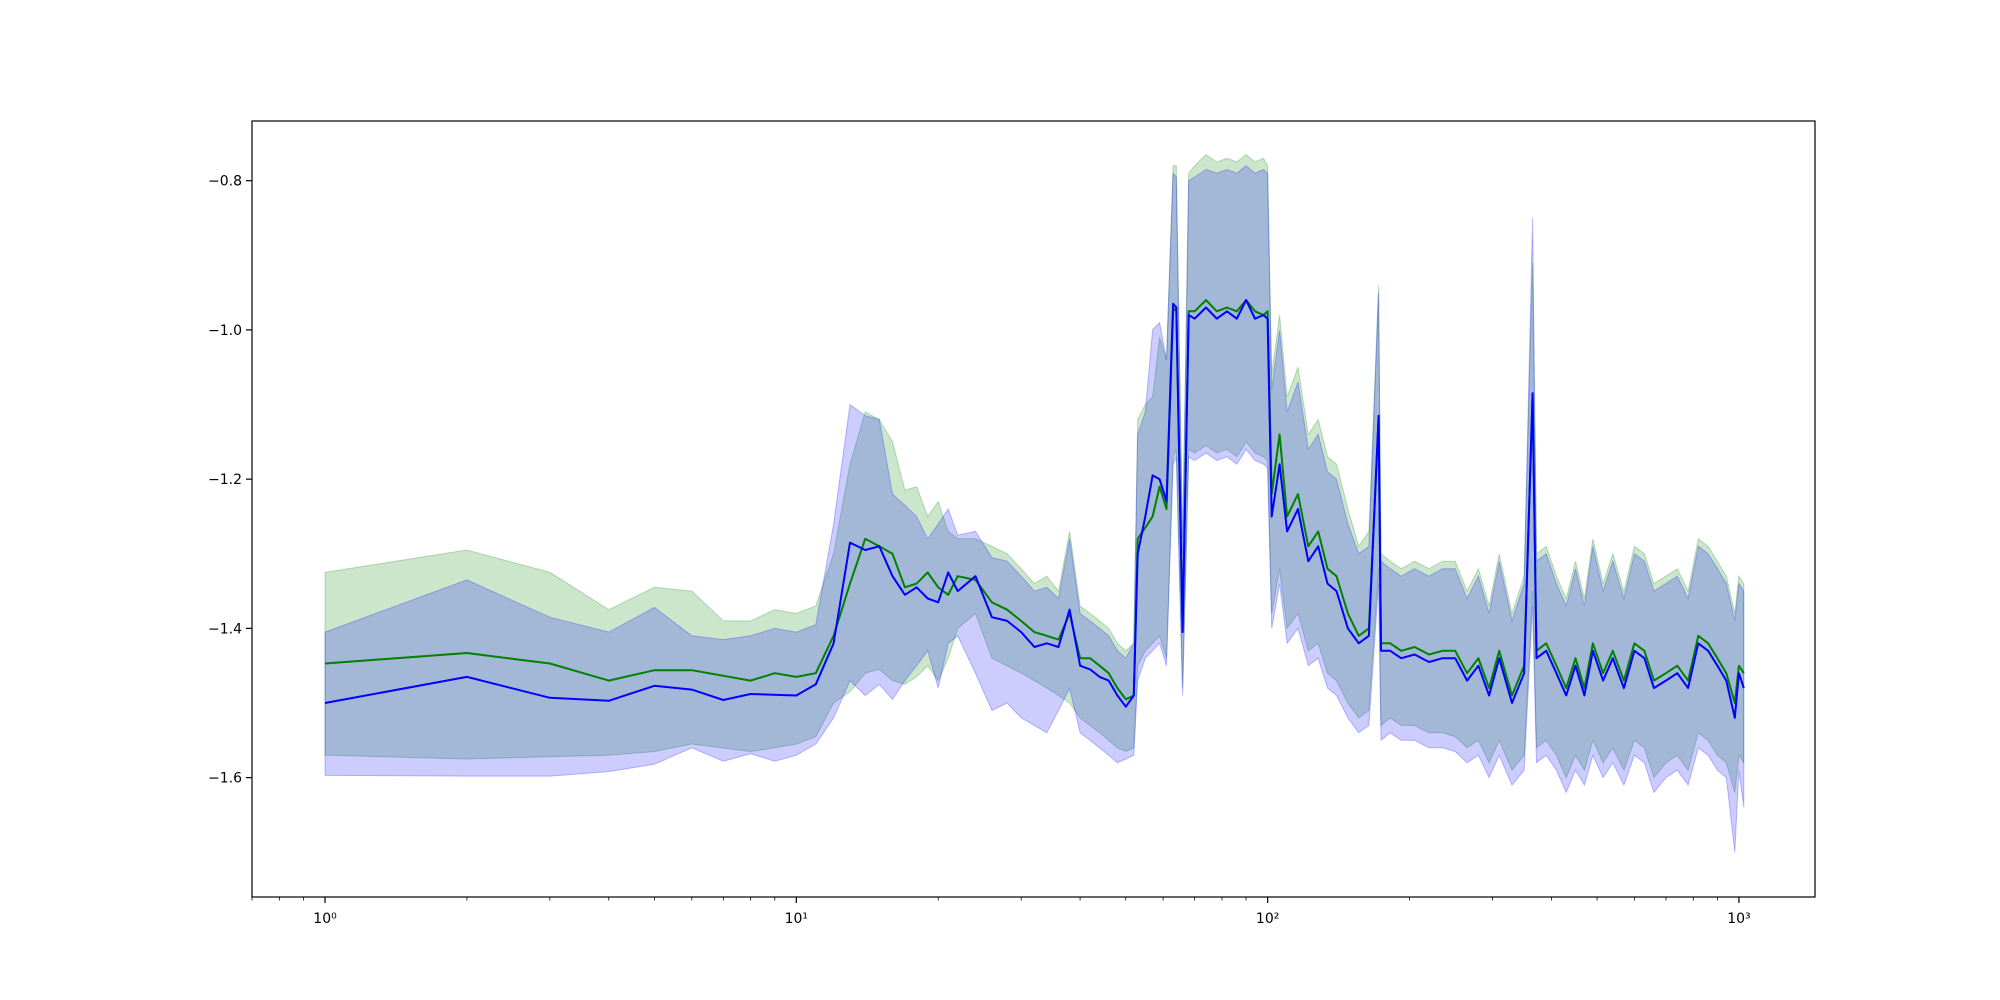 The height and width of the screenshot is (1000, 2000). Describe the element at coordinates (225, 629) in the screenshot. I see `y-tick-label-3: −1.4` at that location.